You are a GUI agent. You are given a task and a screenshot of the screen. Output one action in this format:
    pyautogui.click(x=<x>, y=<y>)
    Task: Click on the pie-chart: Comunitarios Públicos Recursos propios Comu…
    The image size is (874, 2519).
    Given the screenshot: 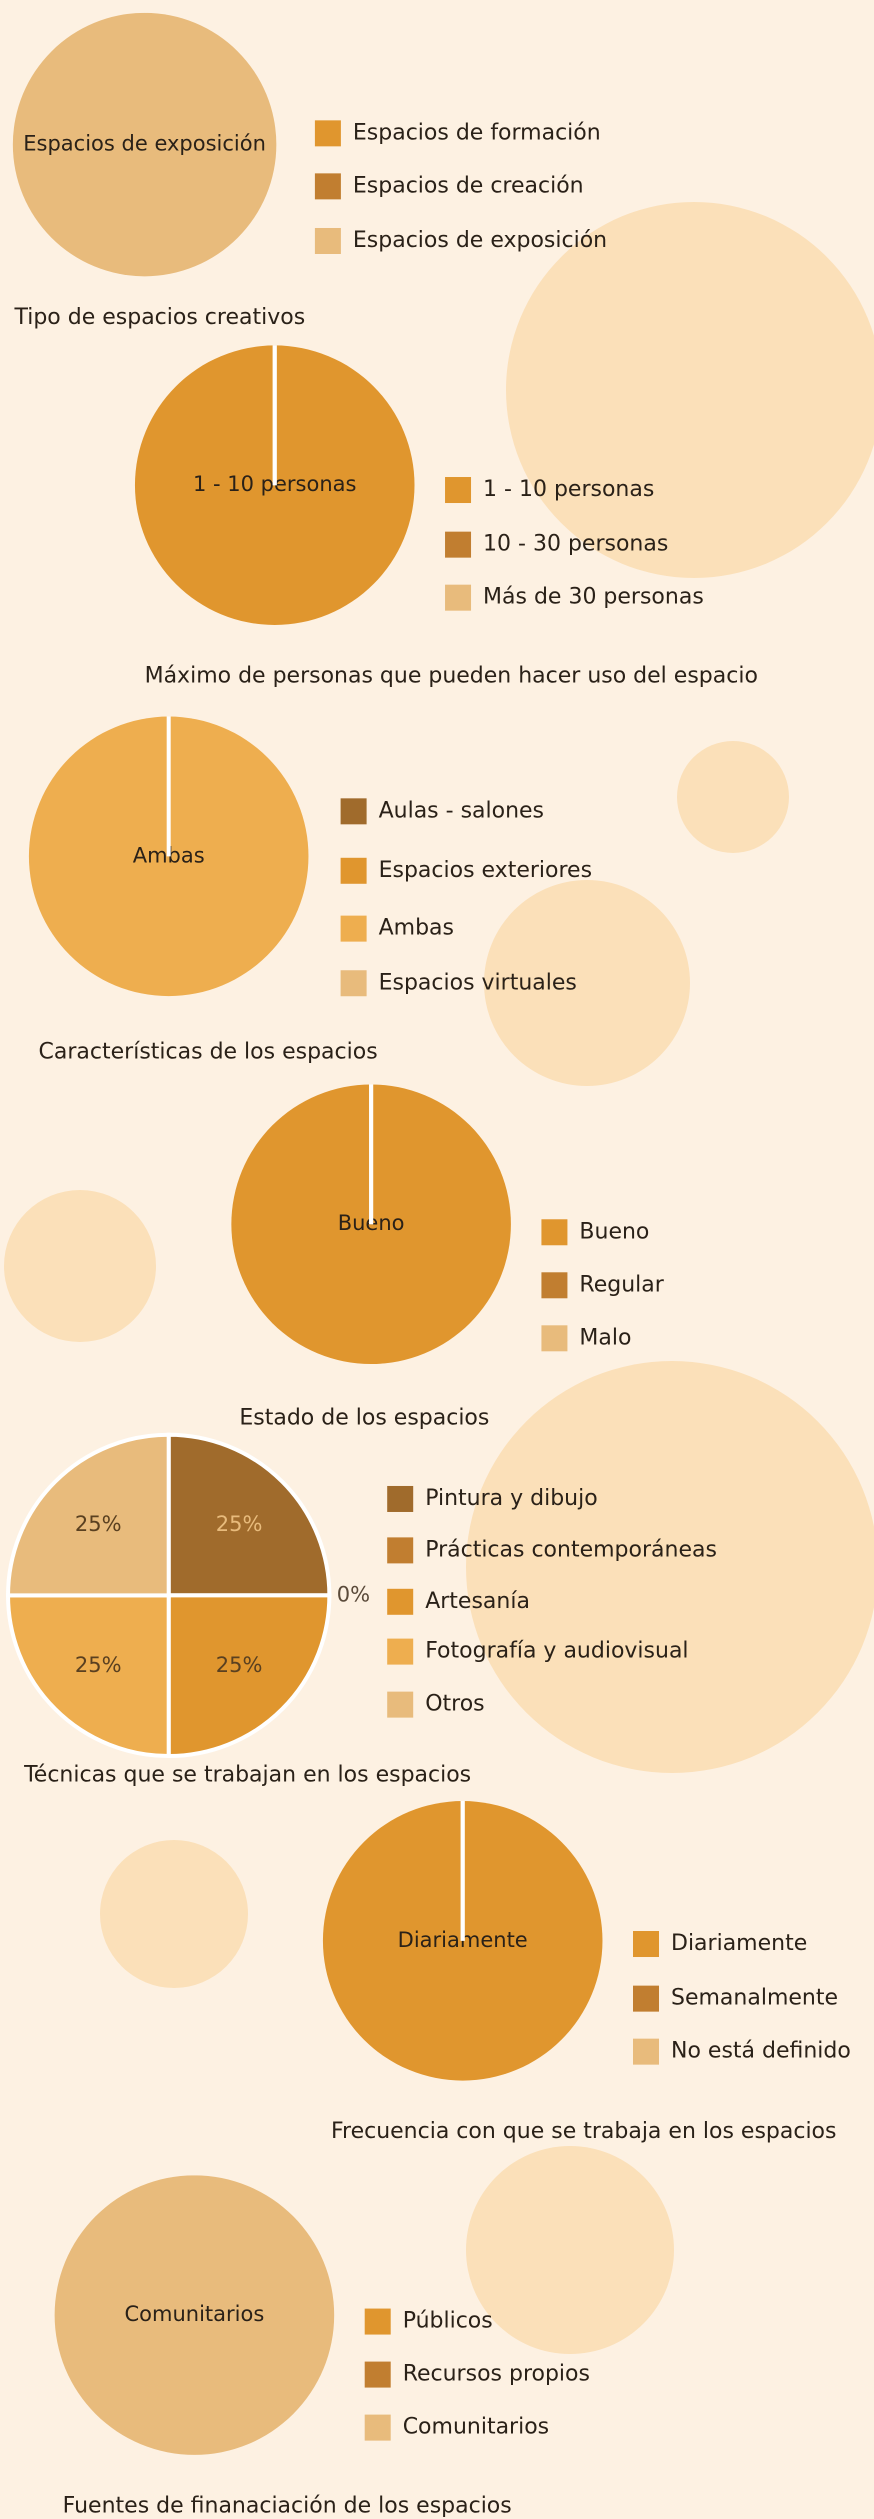 What is the action you would take?
    pyautogui.click(x=322, y=2346)
    